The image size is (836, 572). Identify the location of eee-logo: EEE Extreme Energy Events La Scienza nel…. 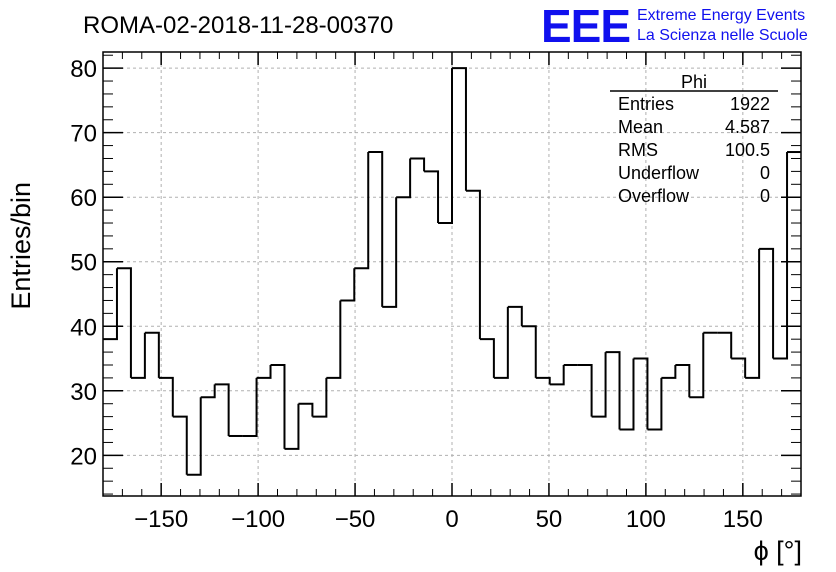
(674, 26).